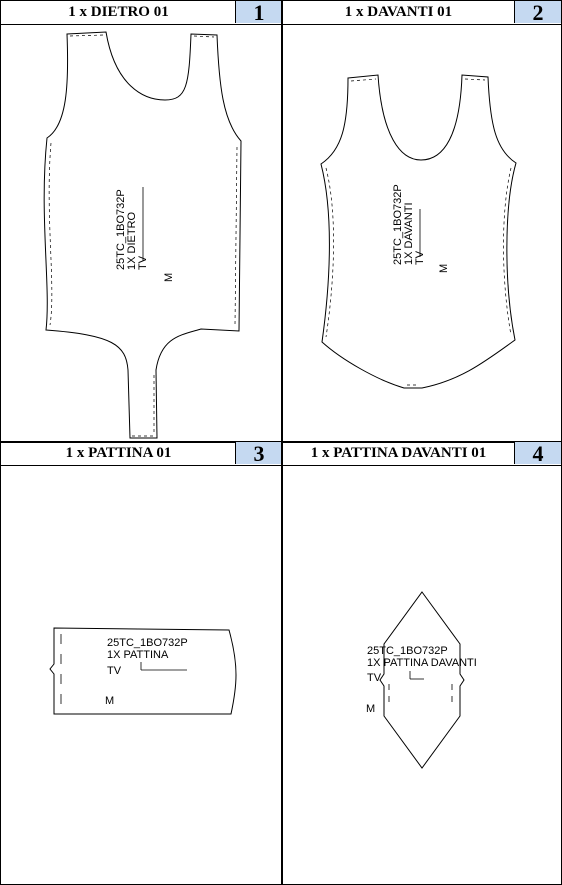  What do you see at coordinates (409, 233) in the screenshot?
I see `label-name: 1X DAVANTI` at bounding box center [409, 233].